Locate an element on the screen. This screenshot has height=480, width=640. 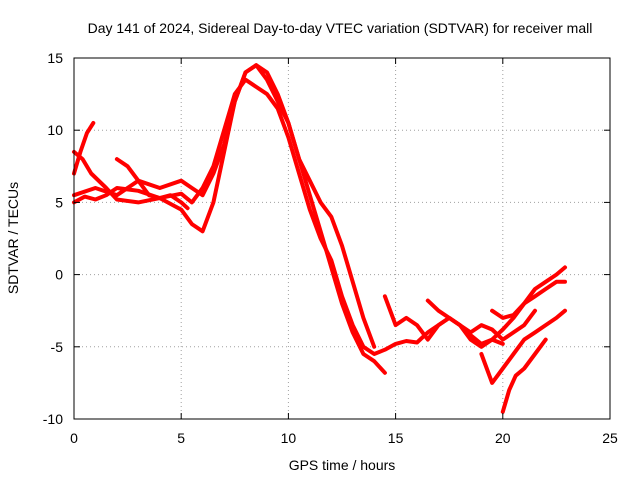
series-line-s10 is located at coordinates (528, 299).